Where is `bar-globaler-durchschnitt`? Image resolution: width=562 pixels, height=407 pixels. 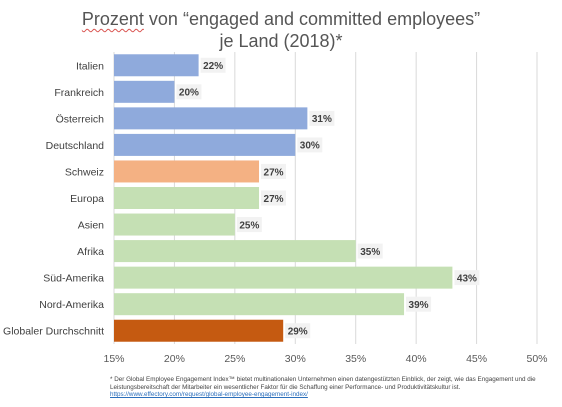 bar-globaler-durchschnitt is located at coordinates (199, 330).